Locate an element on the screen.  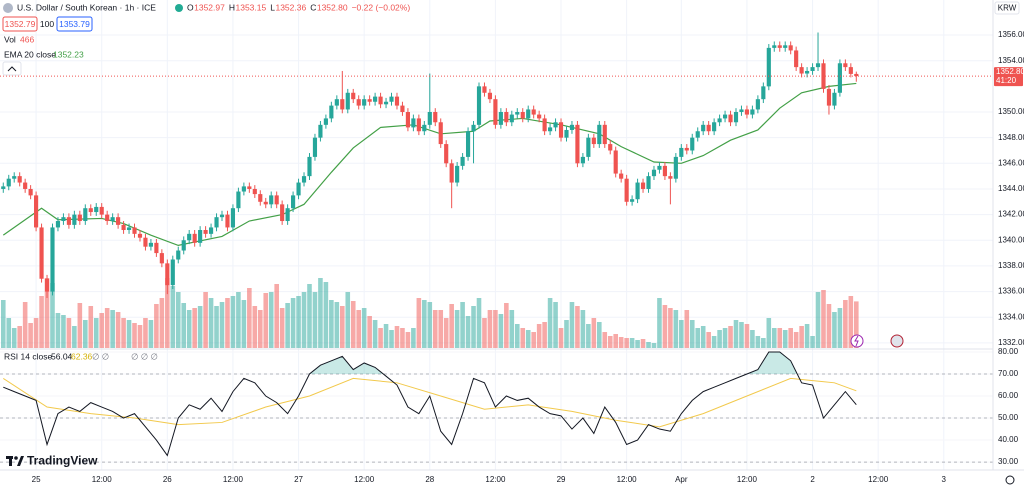
buy-button: 1353.79 is located at coordinates (74, 24).